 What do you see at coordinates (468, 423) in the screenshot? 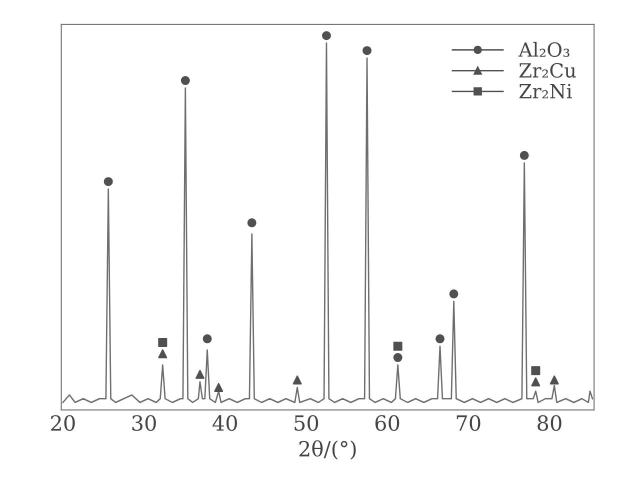
I see `x-tick-label: 70` at bounding box center [468, 423].